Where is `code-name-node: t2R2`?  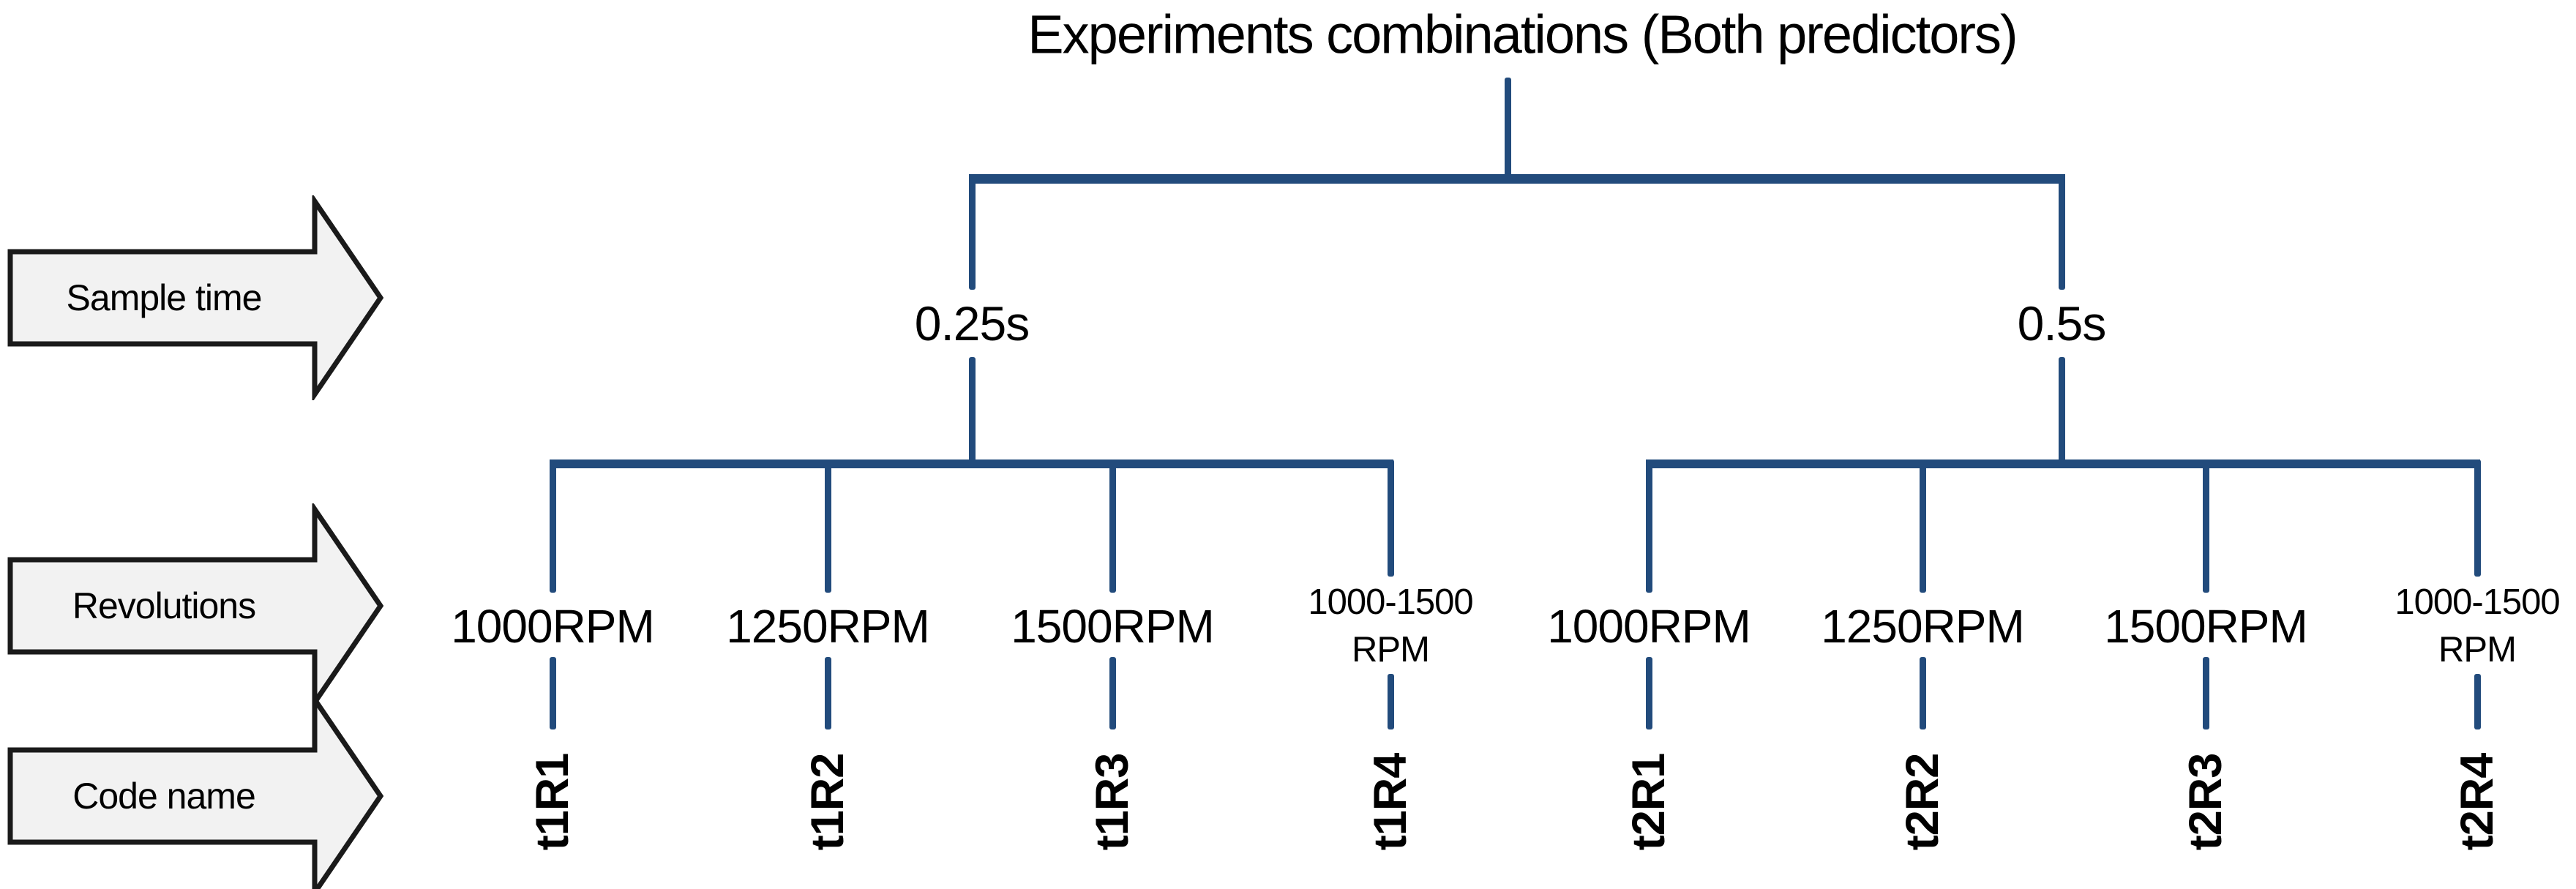 code-name-node: t2R2 is located at coordinates (1922, 802).